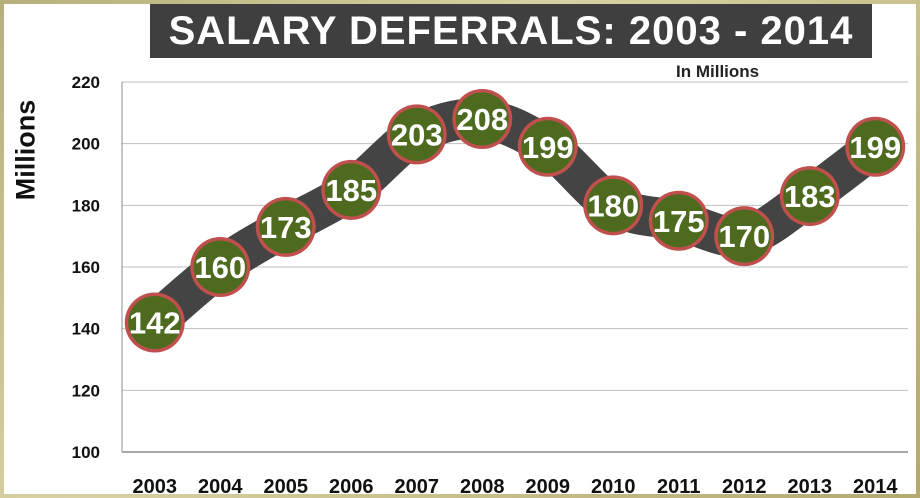 The width and height of the screenshot is (920, 498). What do you see at coordinates (417, 487) in the screenshot?
I see `x-tick-label: 2007` at bounding box center [417, 487].